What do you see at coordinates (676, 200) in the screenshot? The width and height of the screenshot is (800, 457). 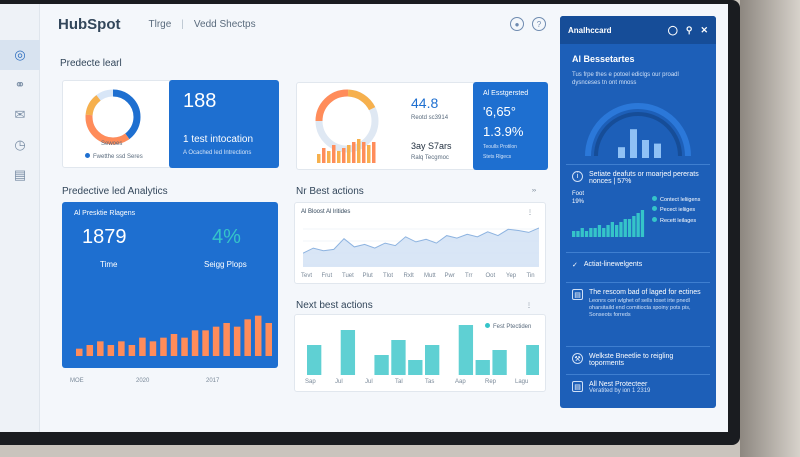 I see `mini-legend-item-1: Contect leliigens` at bounding box center [676, 200].